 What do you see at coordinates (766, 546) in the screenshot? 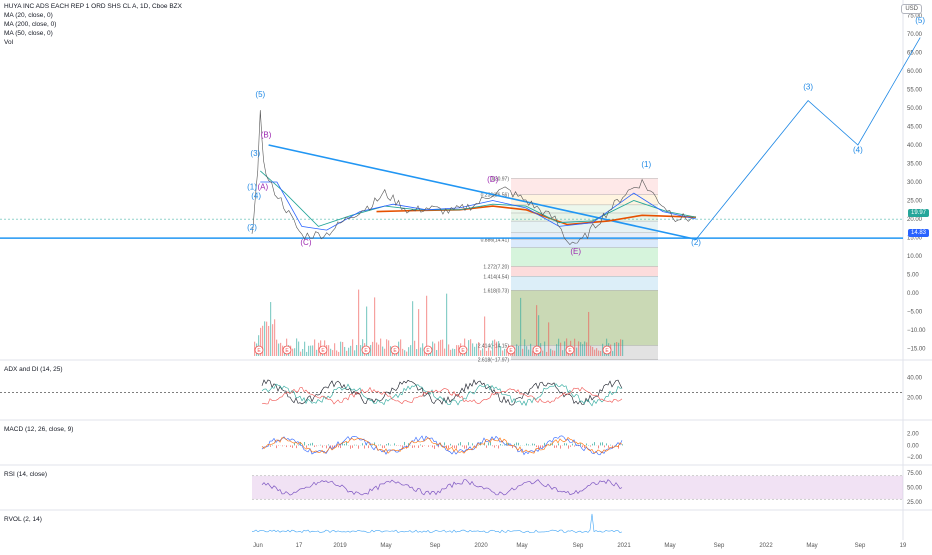
I see `x-tick-label: 2022` at bounding box center [766, 546].